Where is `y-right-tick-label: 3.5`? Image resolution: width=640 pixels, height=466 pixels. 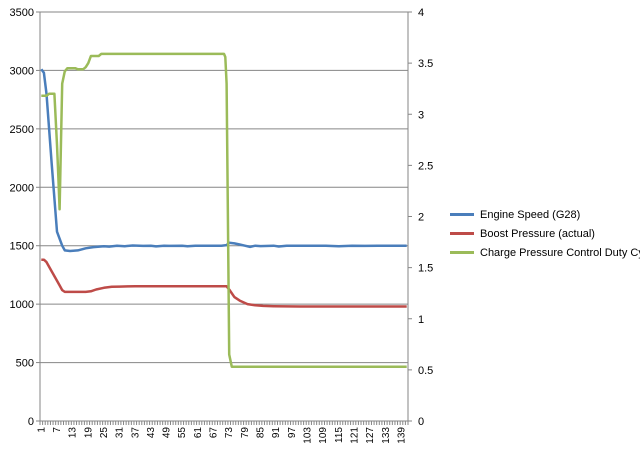 y-right-tick-label: 3.5 is located at coordinates (425, 64).